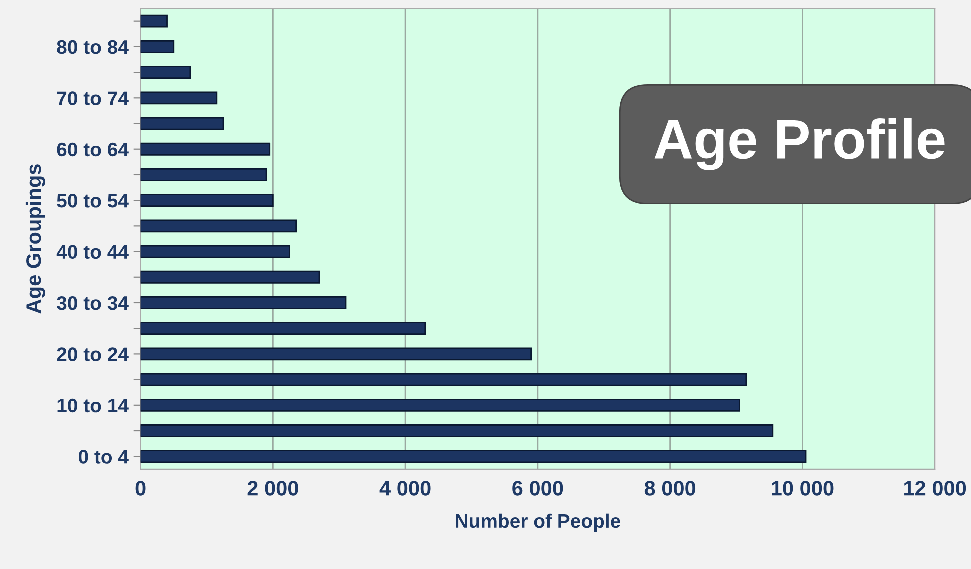 Image resolution: width=971 pixels, height=569 pixels. What do you see at coordinates (93, 303) in the screenshot?
I see `y-tick-label: 30 to 34` at bounding box center [93, 303].